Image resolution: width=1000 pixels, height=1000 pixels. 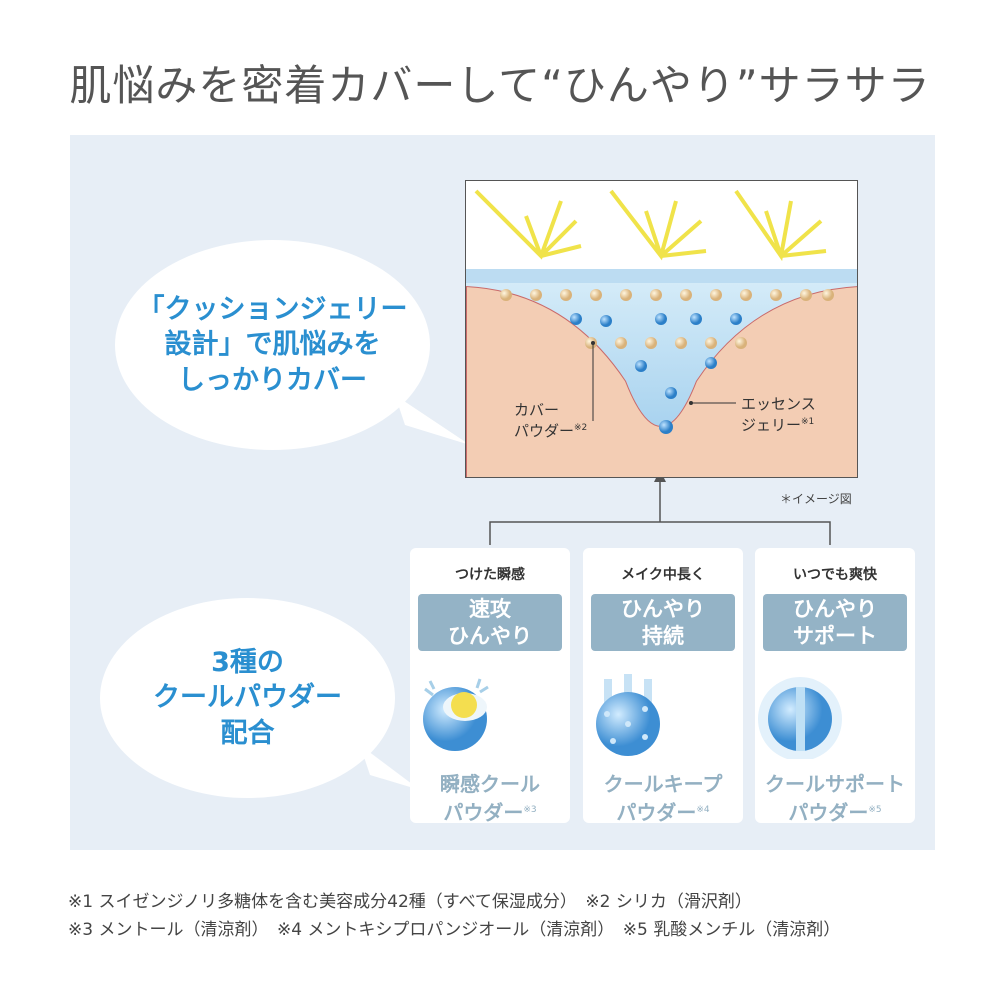 I want to click on bubble2-tail, so click(x=390, y=767).